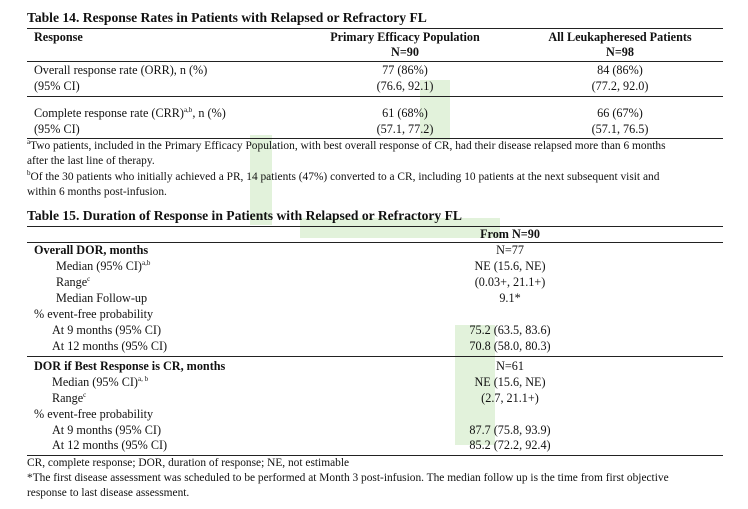 This screenshot has width=748, height=509. I want to click on cr-event-free-label: % event-free probability, so click(94, 414).